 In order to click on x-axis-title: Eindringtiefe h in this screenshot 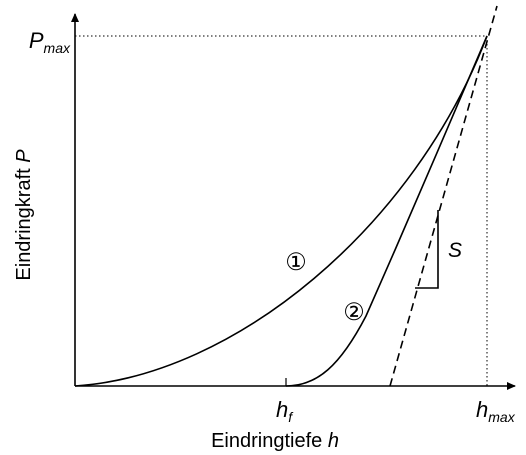, I will do `click(275, 441)`.